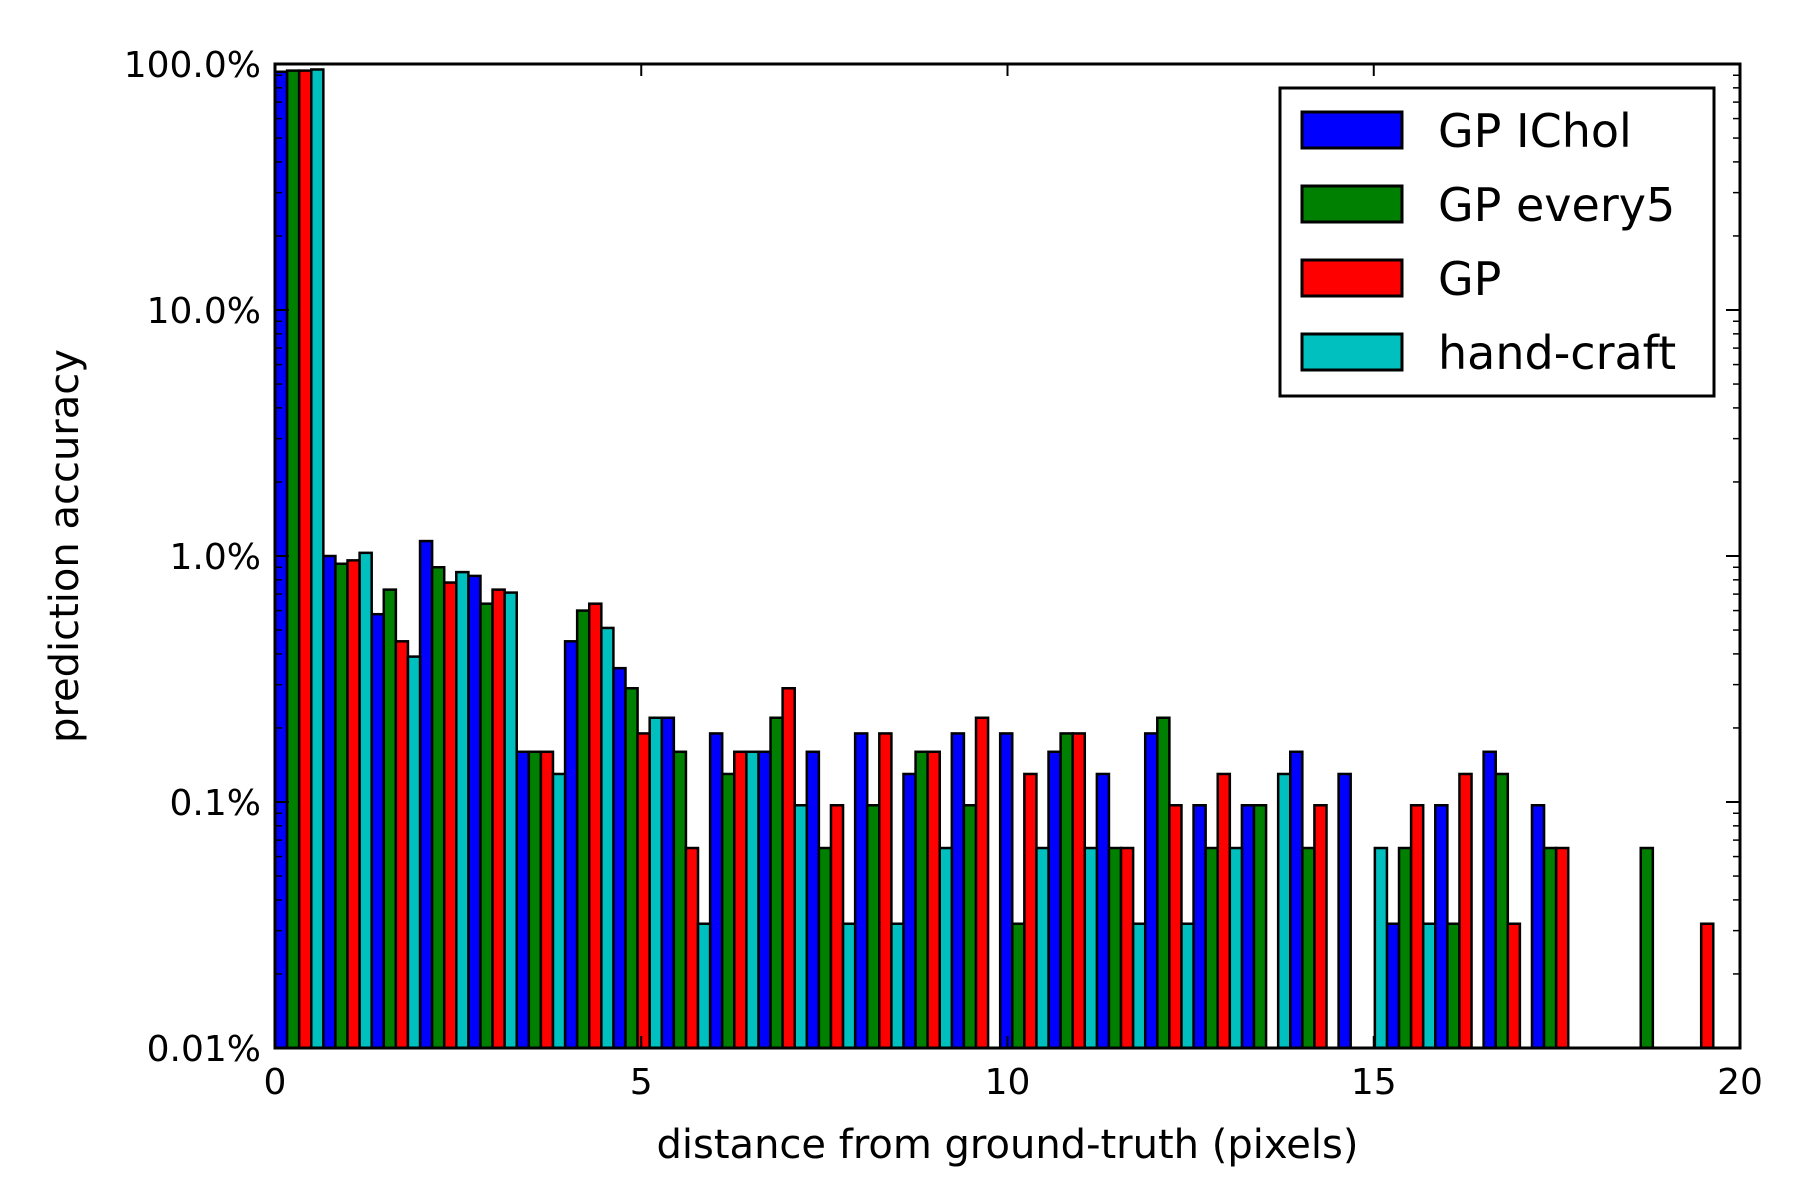  What do you see at coordinates (1008, 1082) in the screenshot?
I see `x-tick-label: 10` at bounding box center [1008, 1082].